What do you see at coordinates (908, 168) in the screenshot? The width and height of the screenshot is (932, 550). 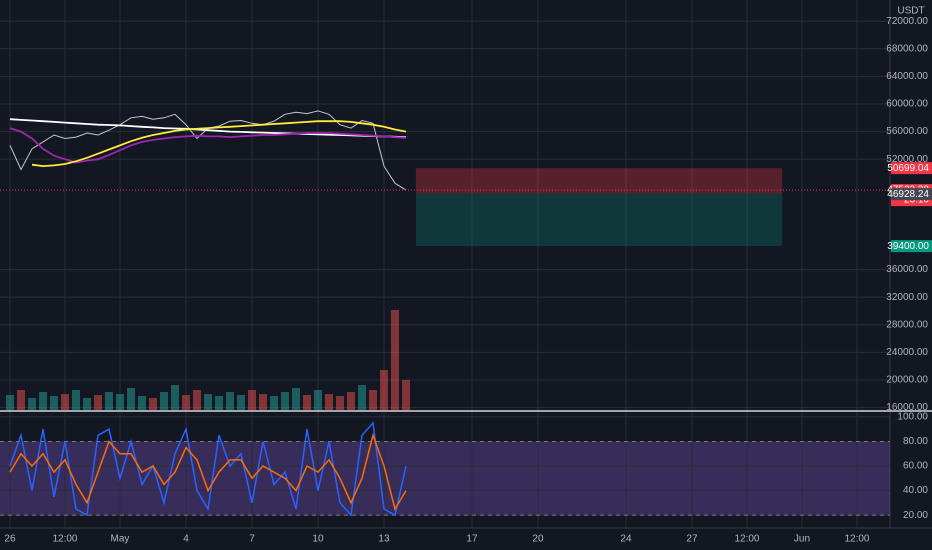 I see `price-tag-label: 50699.04` at bounding box center [908, 168].